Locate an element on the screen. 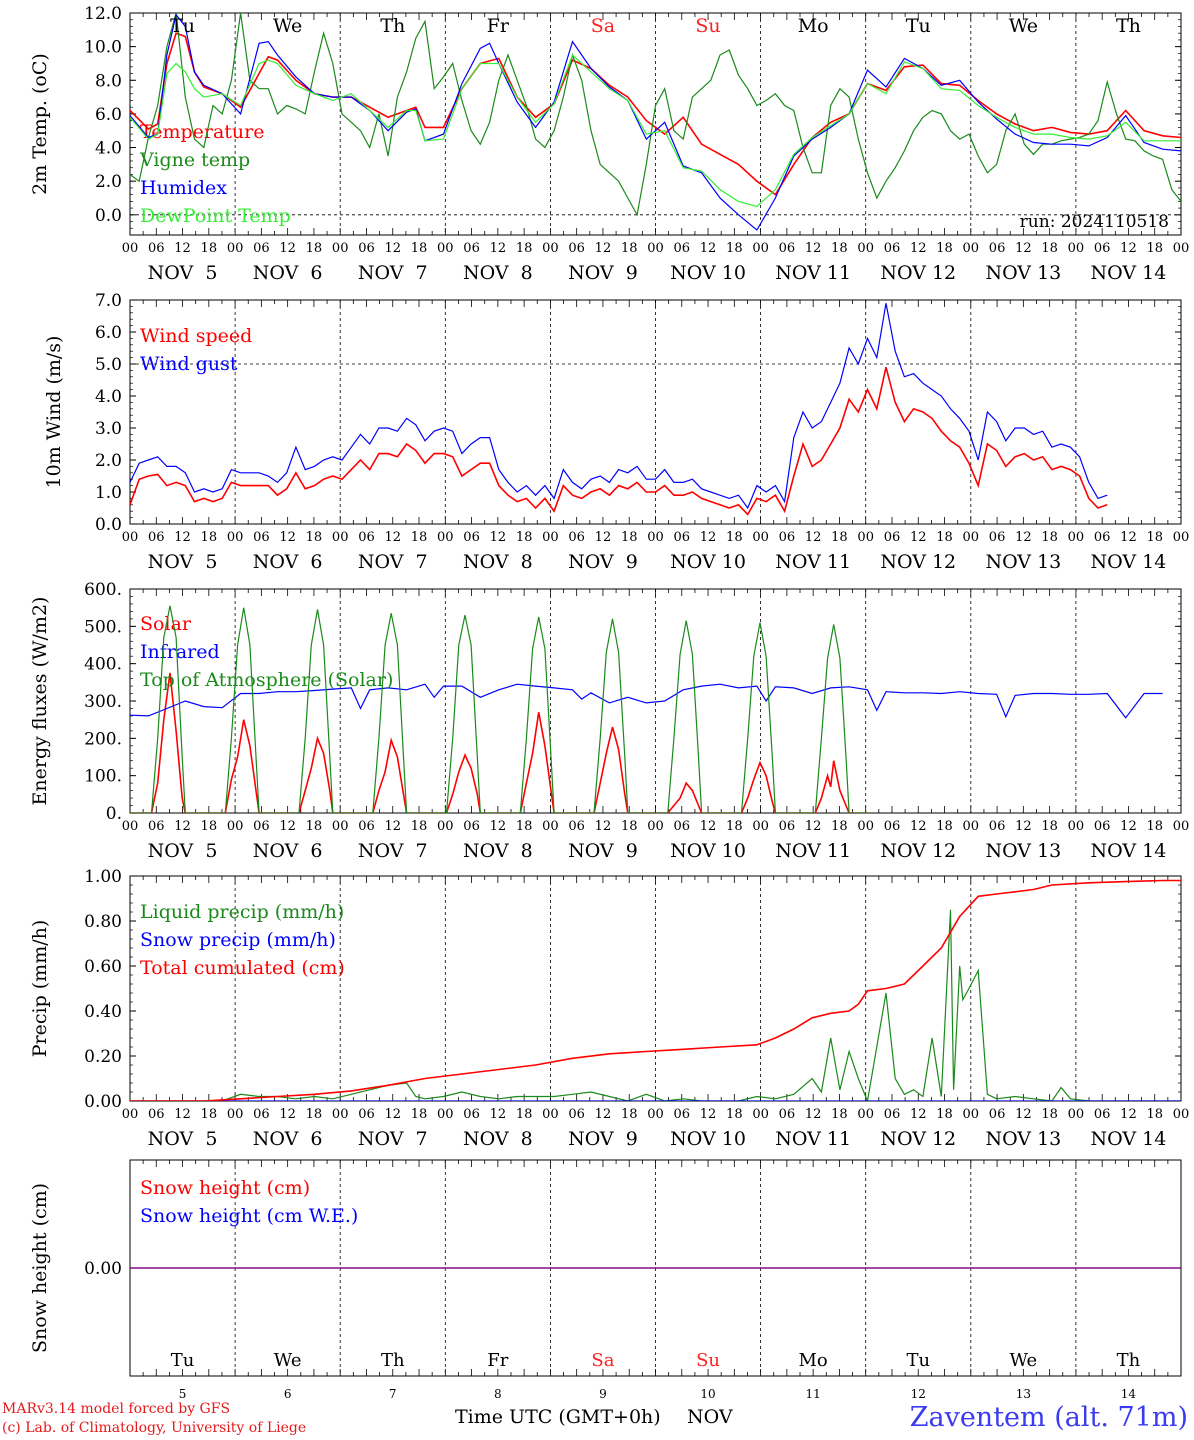 The height and width of the screenshot is (1440, 1194). temperature-date-label: NOV 8 is located at coordinates (498, 273).